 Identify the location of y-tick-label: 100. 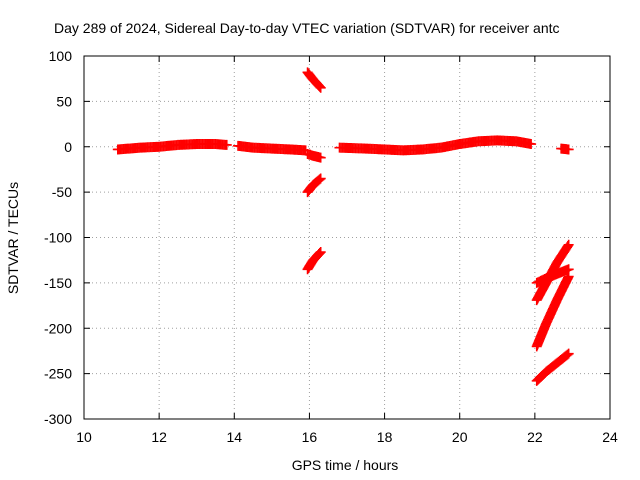
(61, 56).